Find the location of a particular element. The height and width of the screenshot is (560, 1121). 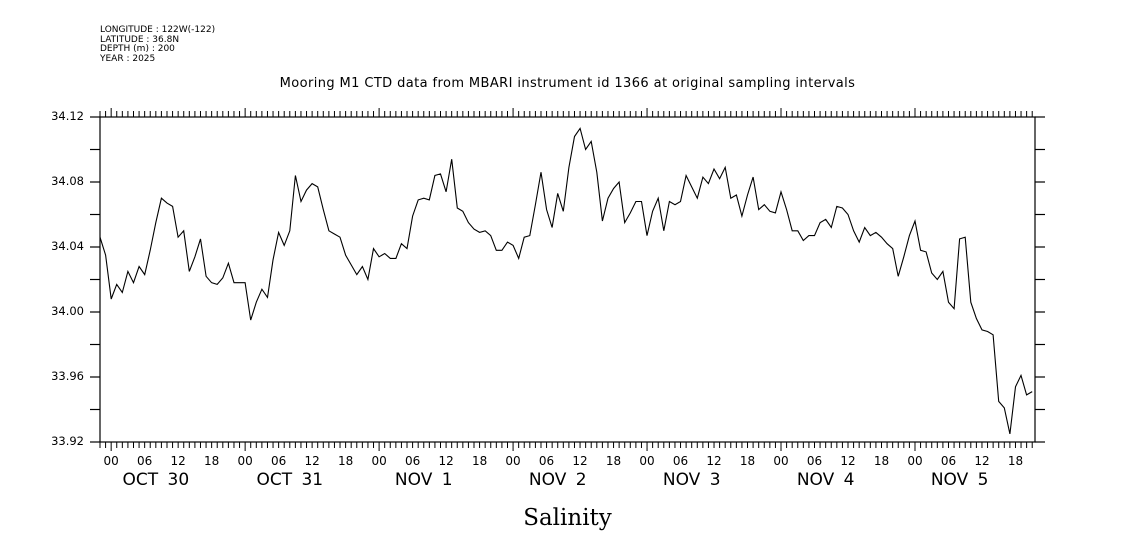

y-tick-label: 33.96 is located at coordinates (67, 376).